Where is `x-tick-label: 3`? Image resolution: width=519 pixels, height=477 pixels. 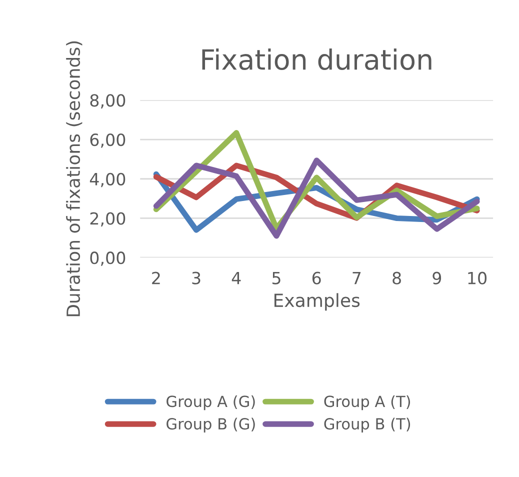 x-tick-label: 3 is located at coordinates (196, 278).